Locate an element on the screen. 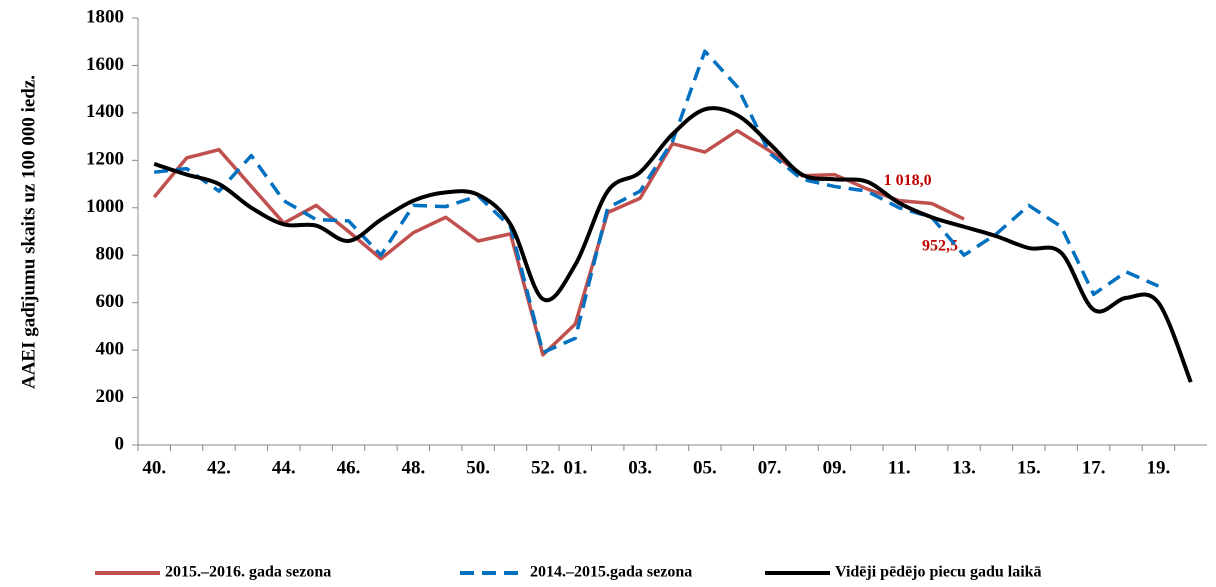 The image size is (1216, 587). y-tick-label: 1600 is located at coordinates (105, 64).